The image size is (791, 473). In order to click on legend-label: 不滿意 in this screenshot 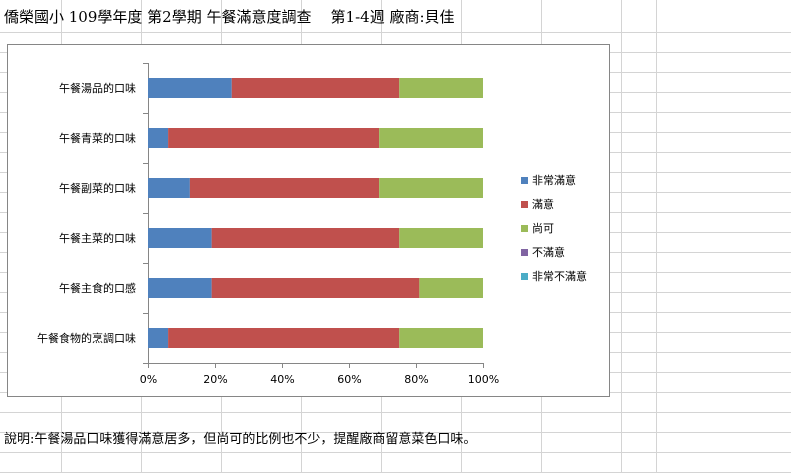, I will do `click(548, 252)`.